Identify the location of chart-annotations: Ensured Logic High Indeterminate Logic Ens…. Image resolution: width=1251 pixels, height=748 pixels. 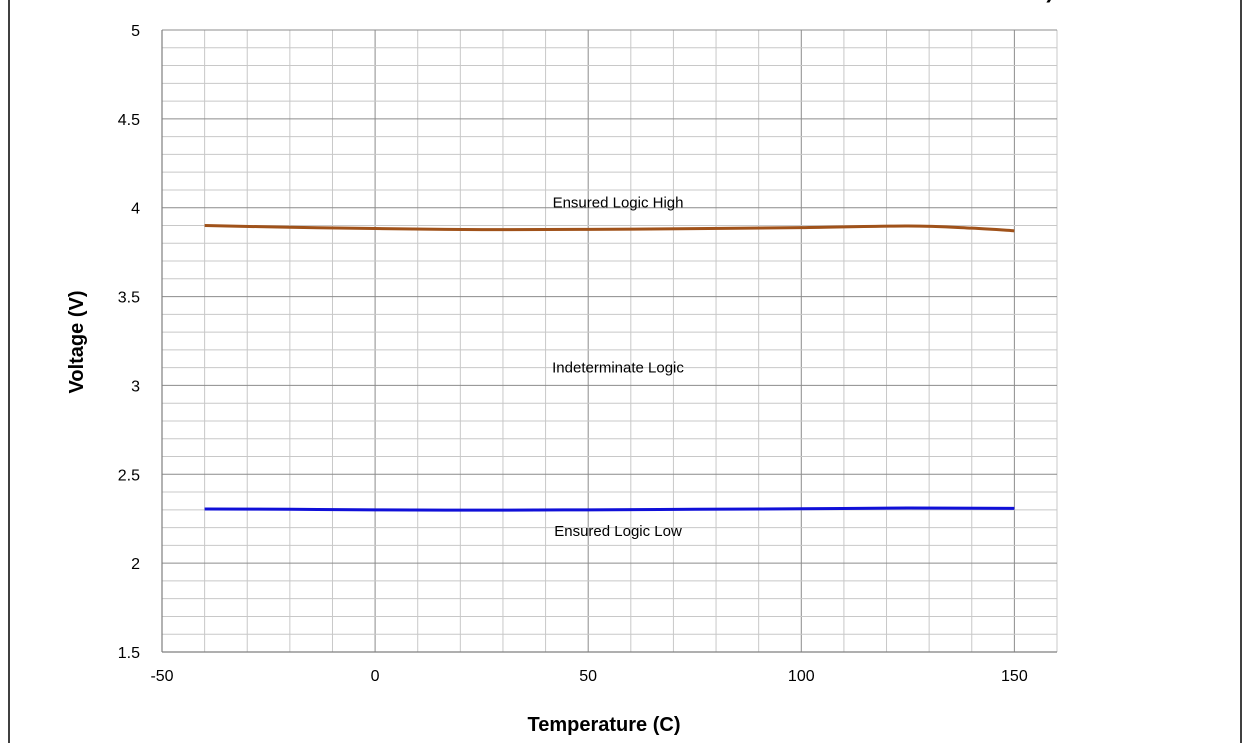
(618, 367).